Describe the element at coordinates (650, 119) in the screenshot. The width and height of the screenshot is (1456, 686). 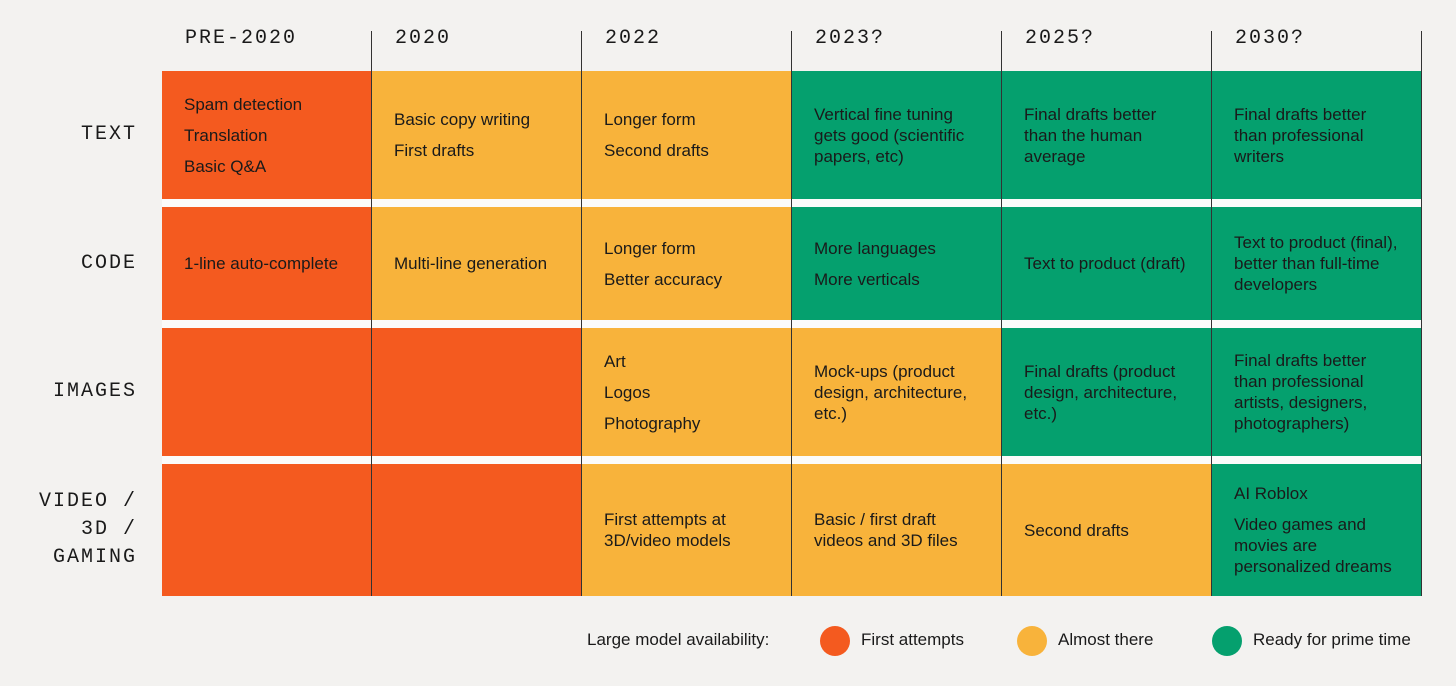
I see `cell-text: Longer form` at that location.